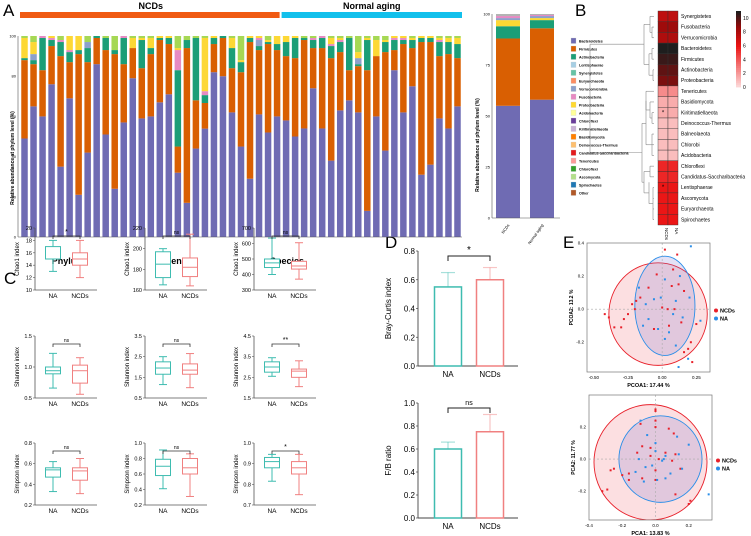  What do you see at coordinates (589, 162) in the screenshot?
I see `legend-label: Tenericutes` at bounding box center [589, 162].